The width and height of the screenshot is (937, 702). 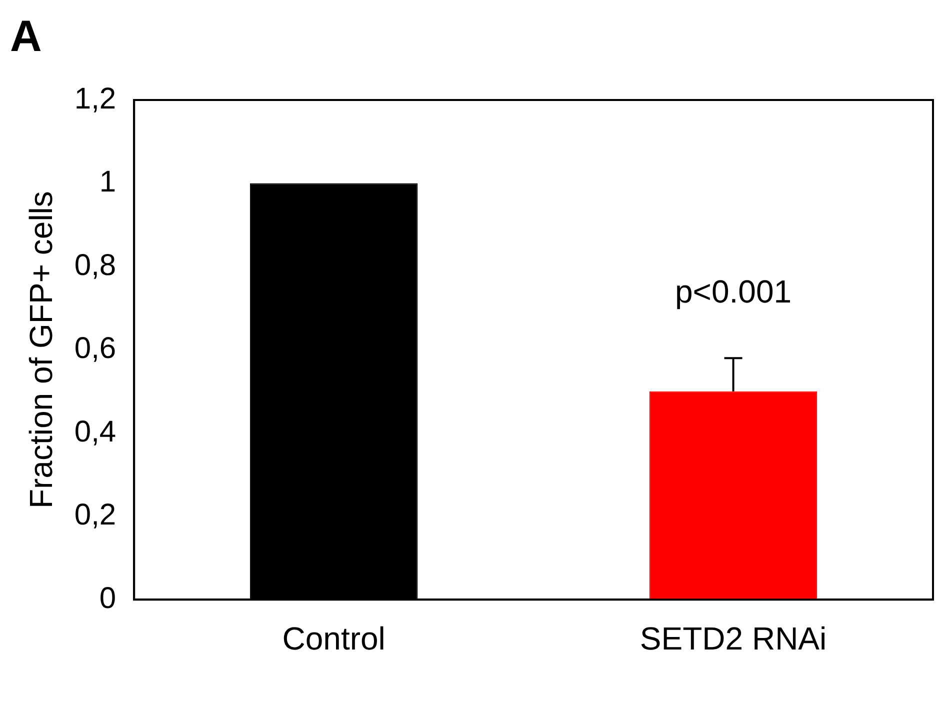 I want to click on x-tick-label: SETD2 RNAi, so click(x=733, y=638).